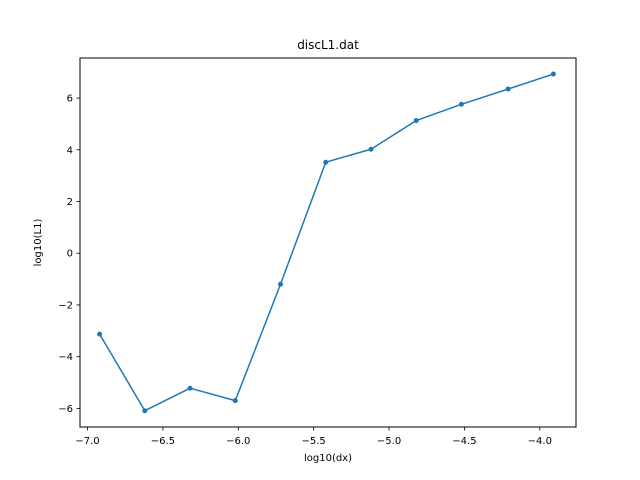  Describe the element at coordinates (464, 441) in the screenshot. I see `x-tick-label: −4.5` at that location.